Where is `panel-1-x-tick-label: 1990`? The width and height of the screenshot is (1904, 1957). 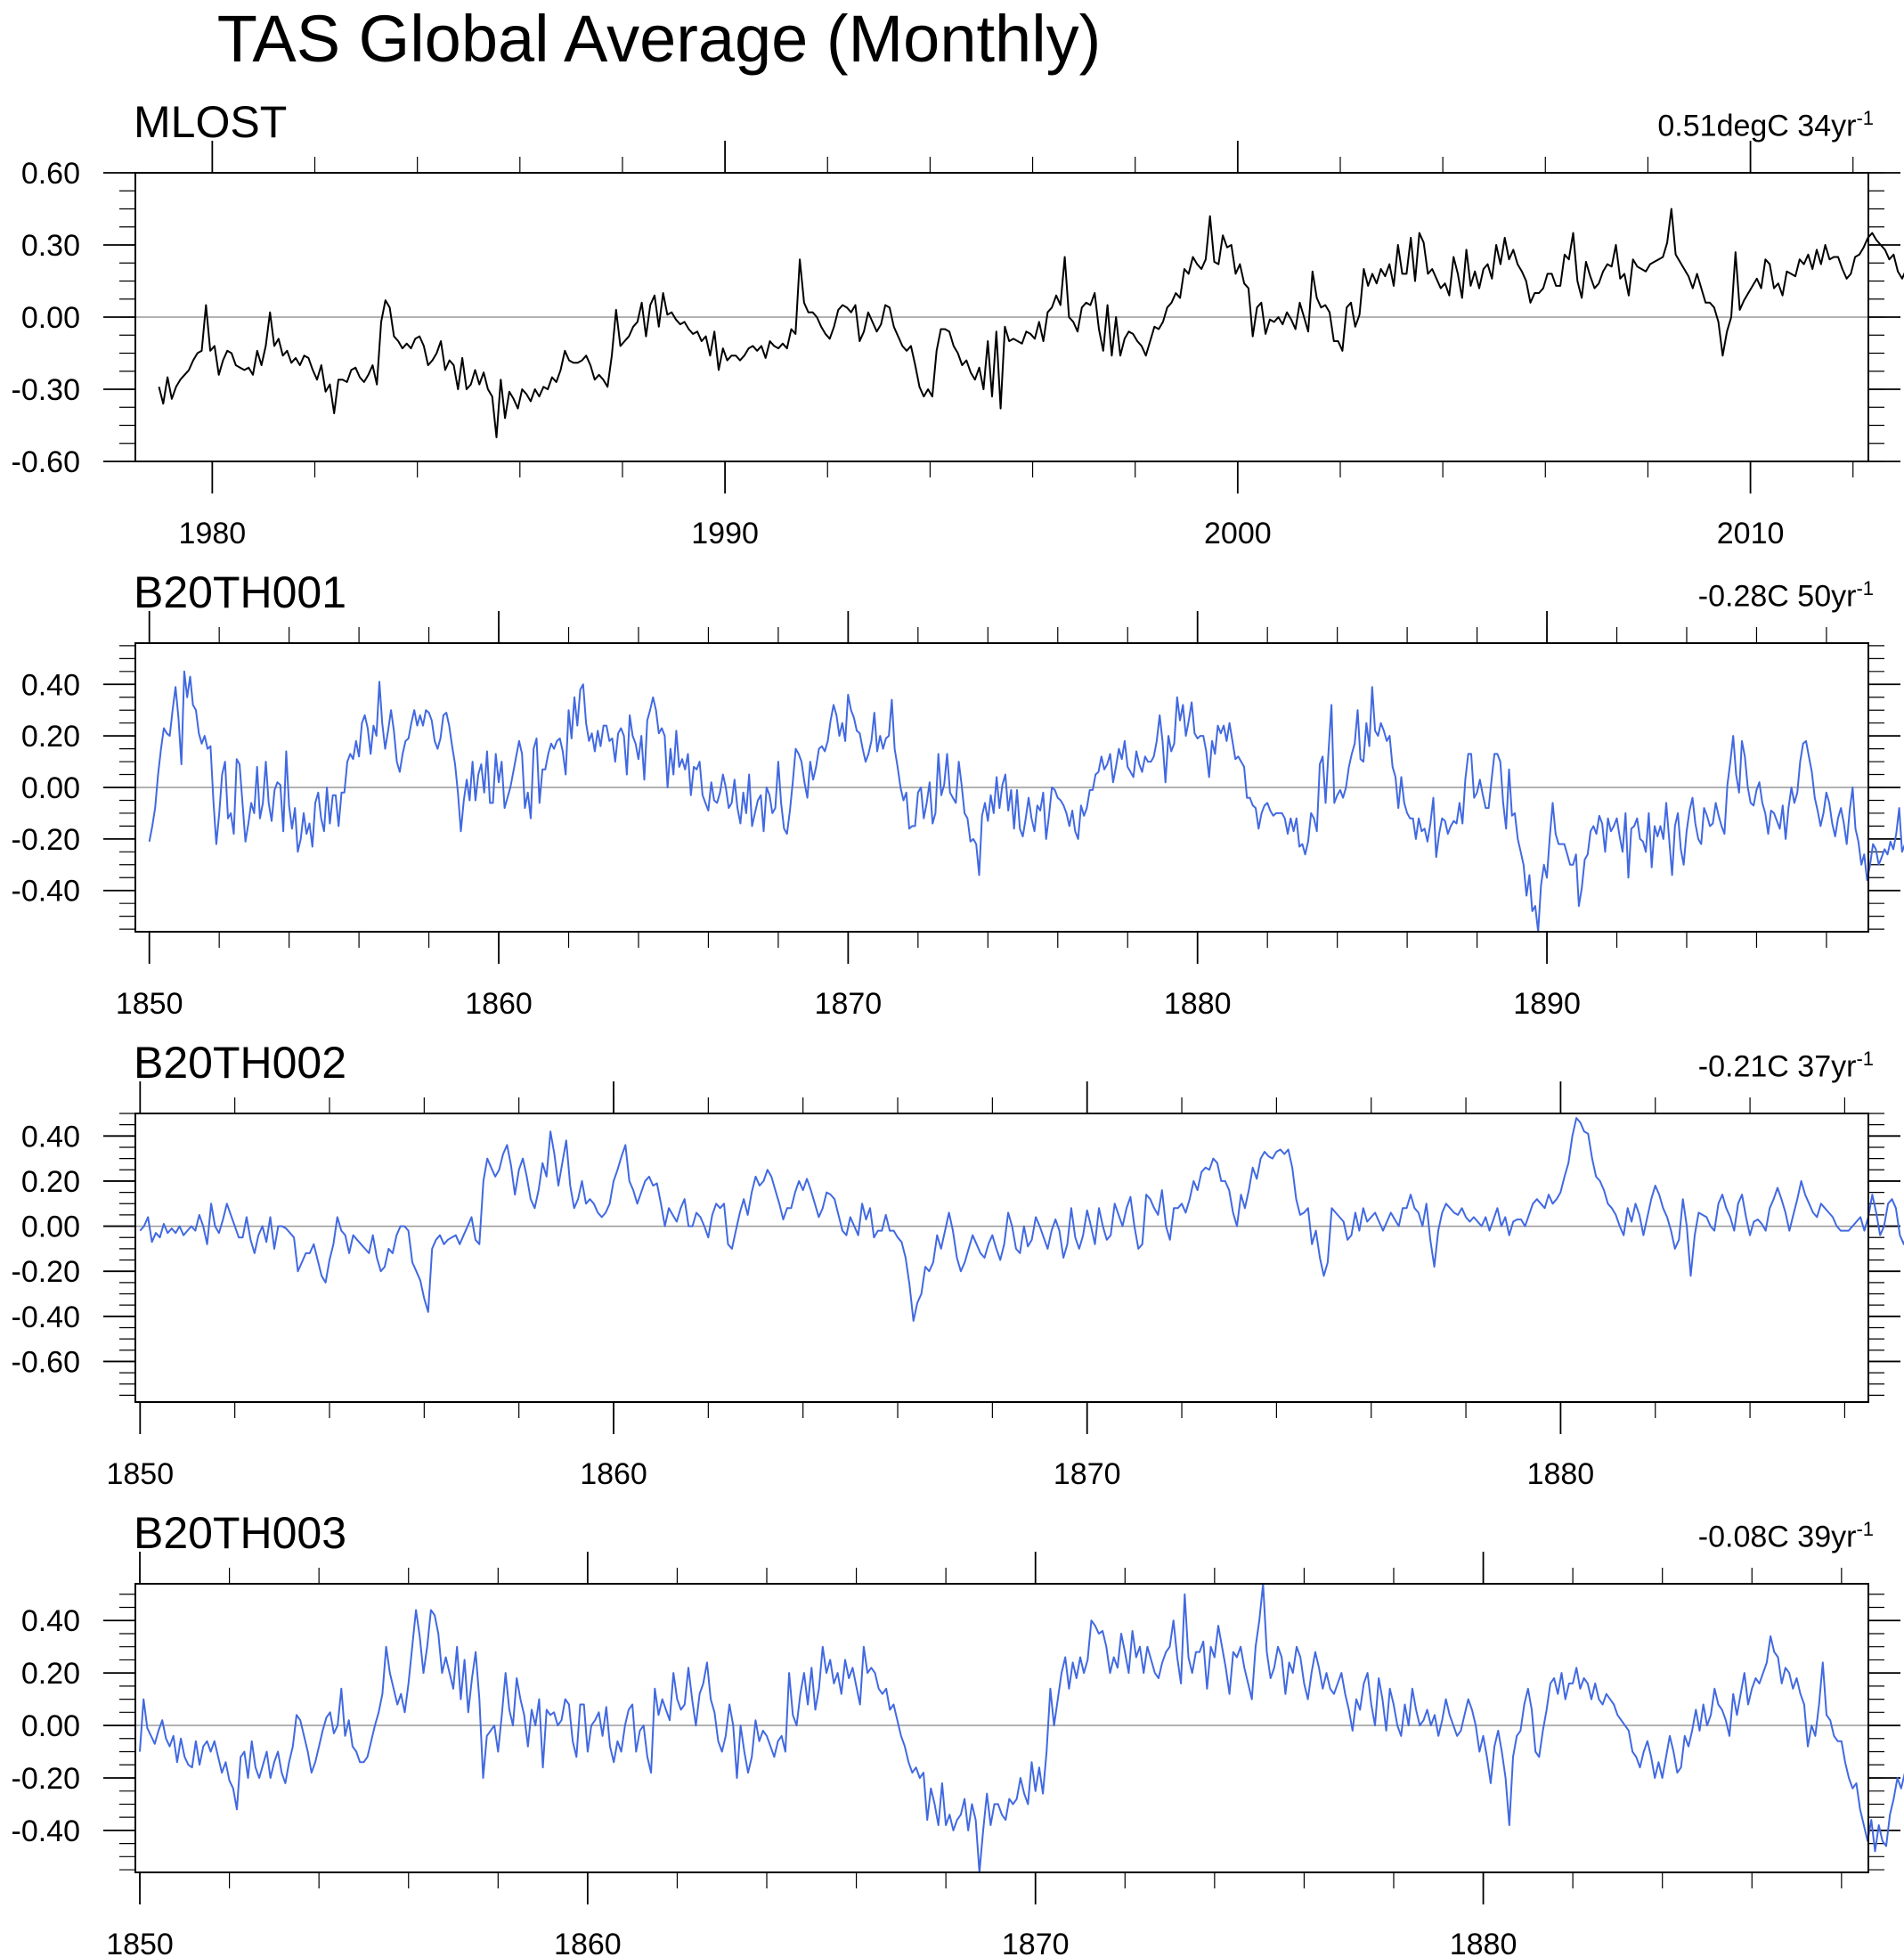
panel-1-x-tick-label: 1990 is located at coordinates (725, 533).